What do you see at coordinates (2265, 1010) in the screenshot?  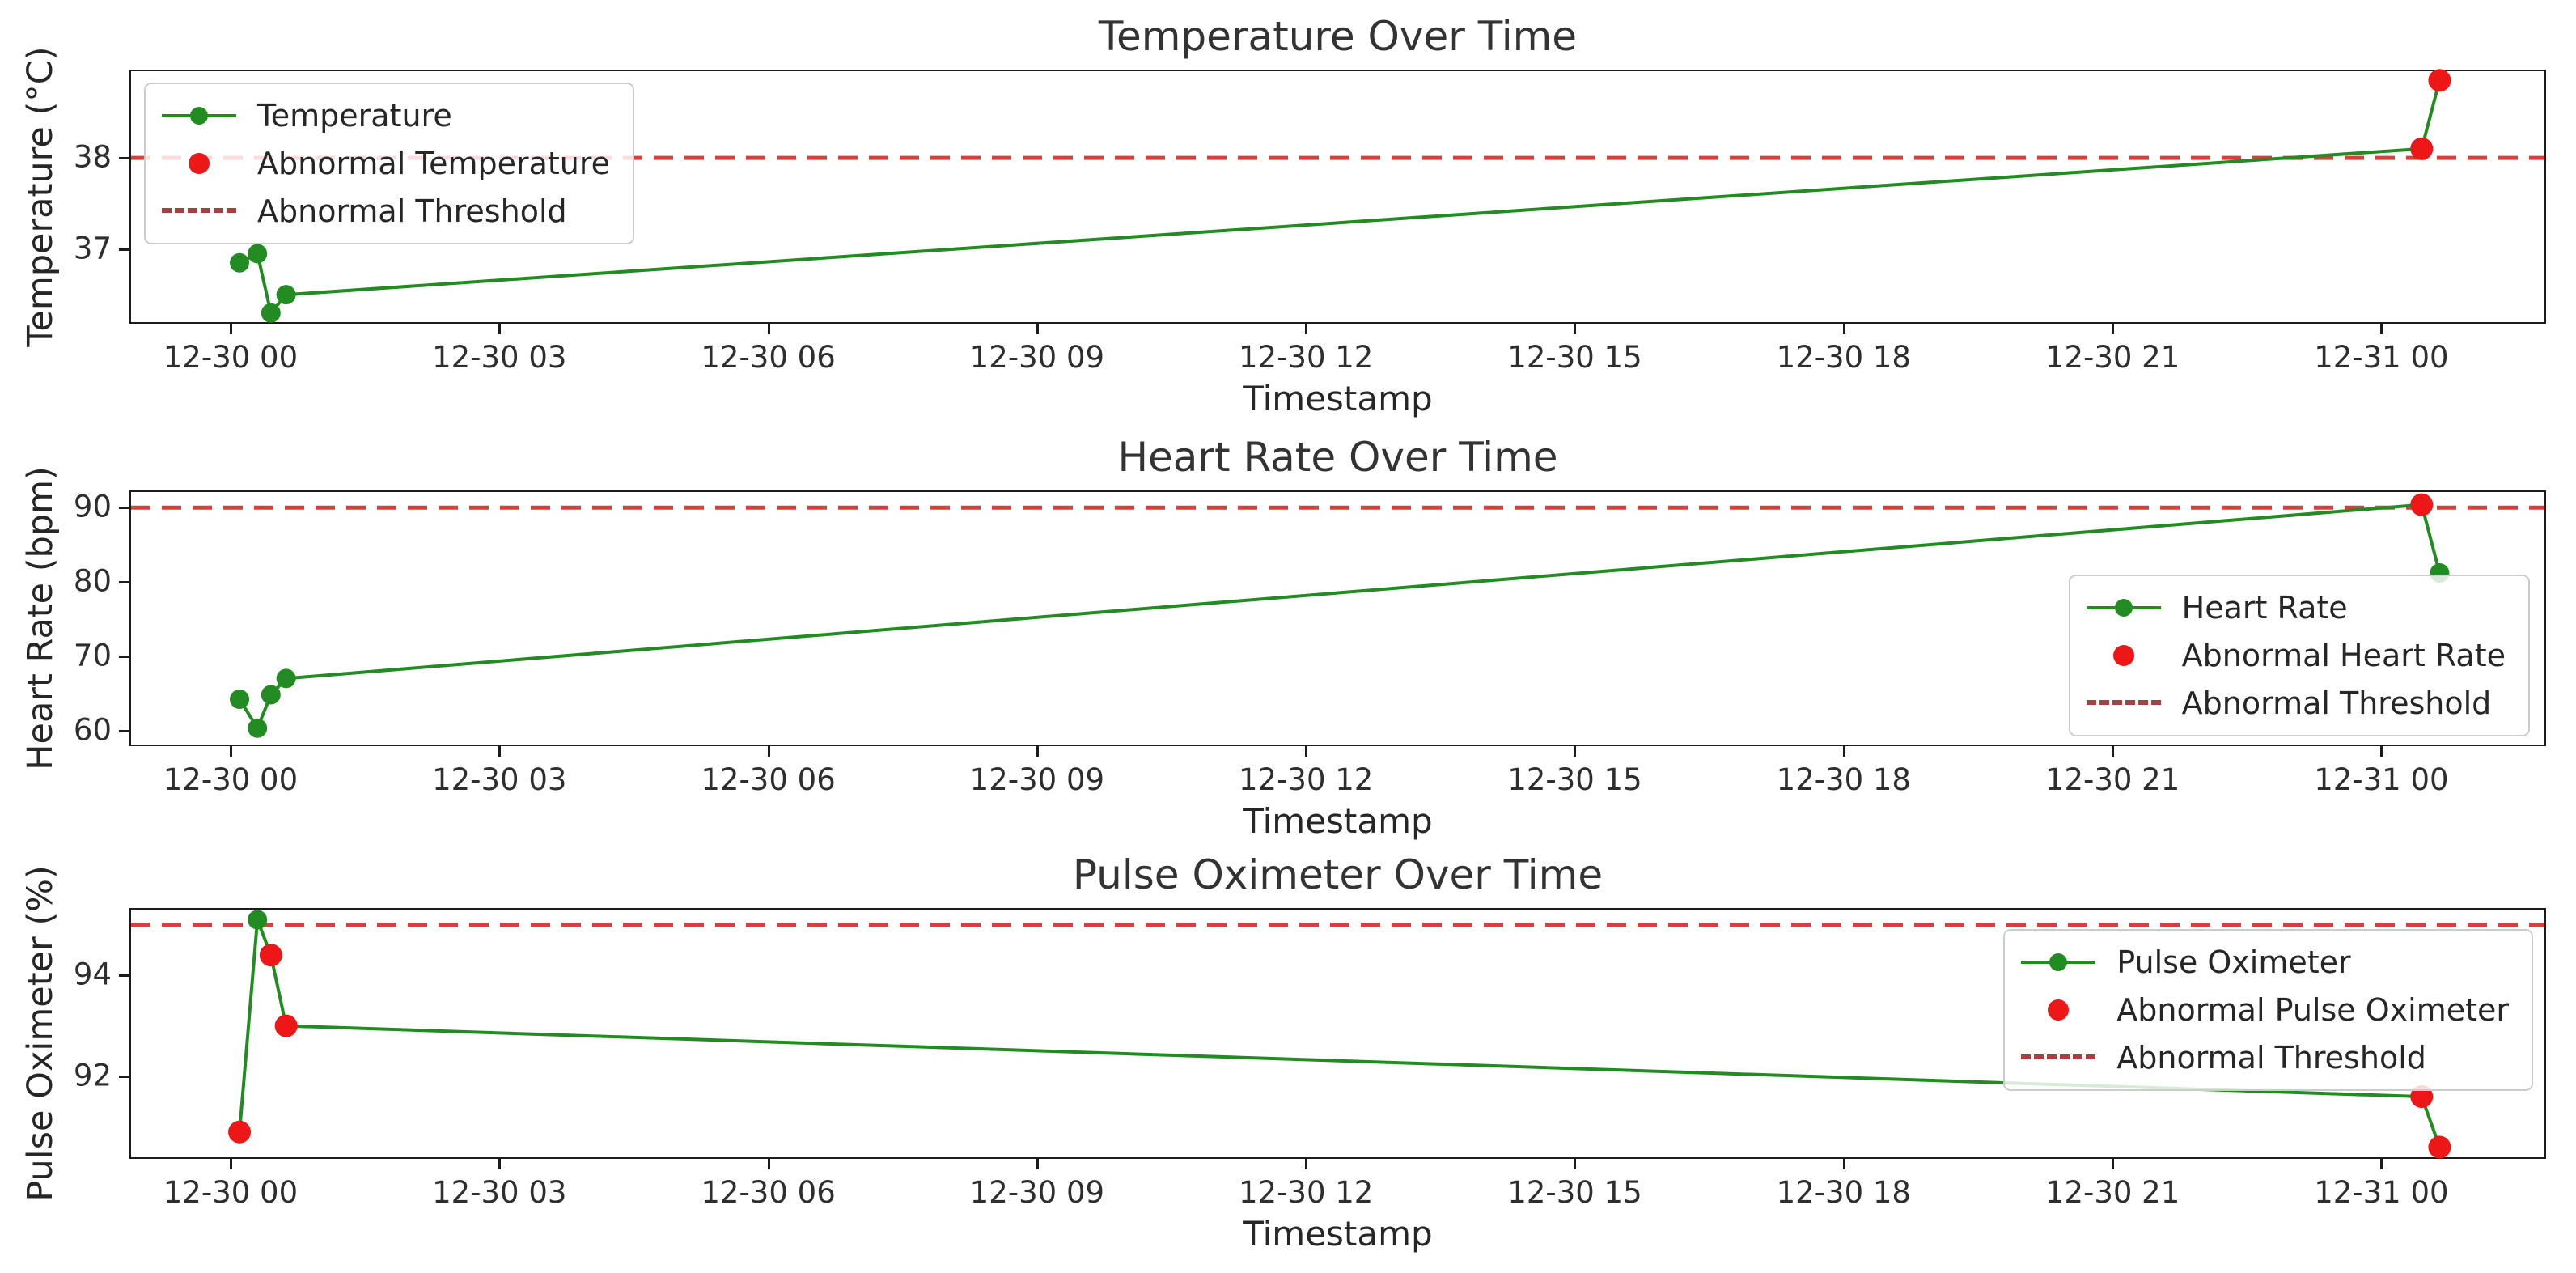 I see `legend-row: Abnormal Pulse Oximeter` at bounding box center [2265, 1010].